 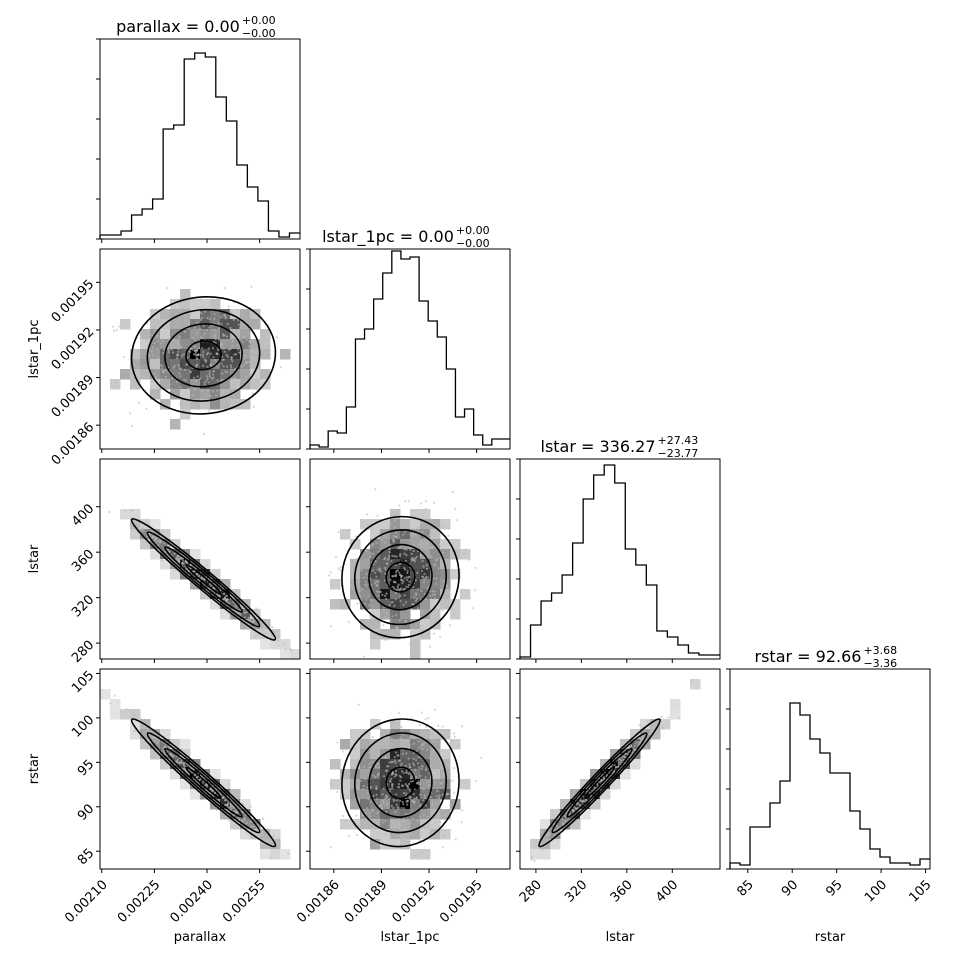 I want to click on panel-frame, so click(x=410, y=769).